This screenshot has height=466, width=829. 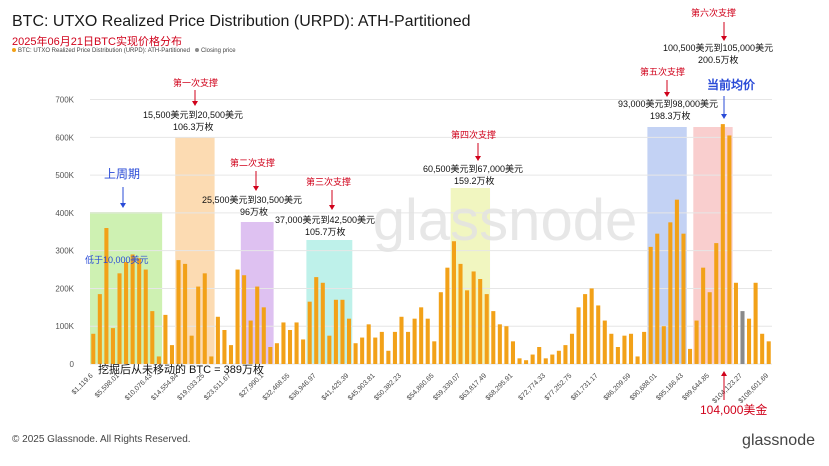 I want to click on legend-series-swatch, so click(x=14, y=50).